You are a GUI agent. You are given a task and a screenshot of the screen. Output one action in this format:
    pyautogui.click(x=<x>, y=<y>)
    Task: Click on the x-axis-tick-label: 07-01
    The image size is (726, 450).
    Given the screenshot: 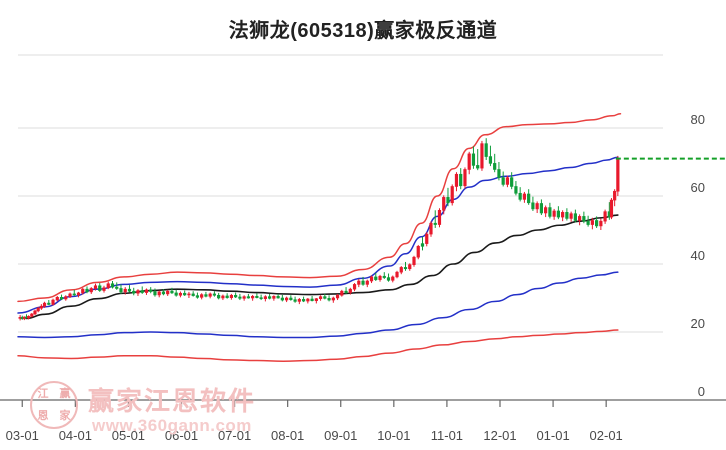 What is the action you would take?
    pyautogui.click(x=234, y=435)
    